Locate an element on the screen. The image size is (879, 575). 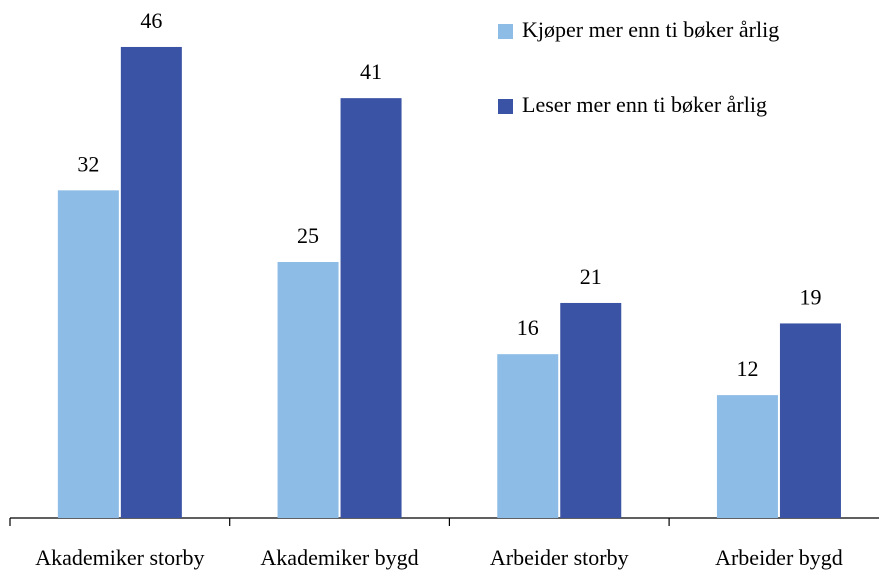
x-tick-label: Arbeider storby is located at coordinates (559, 557).